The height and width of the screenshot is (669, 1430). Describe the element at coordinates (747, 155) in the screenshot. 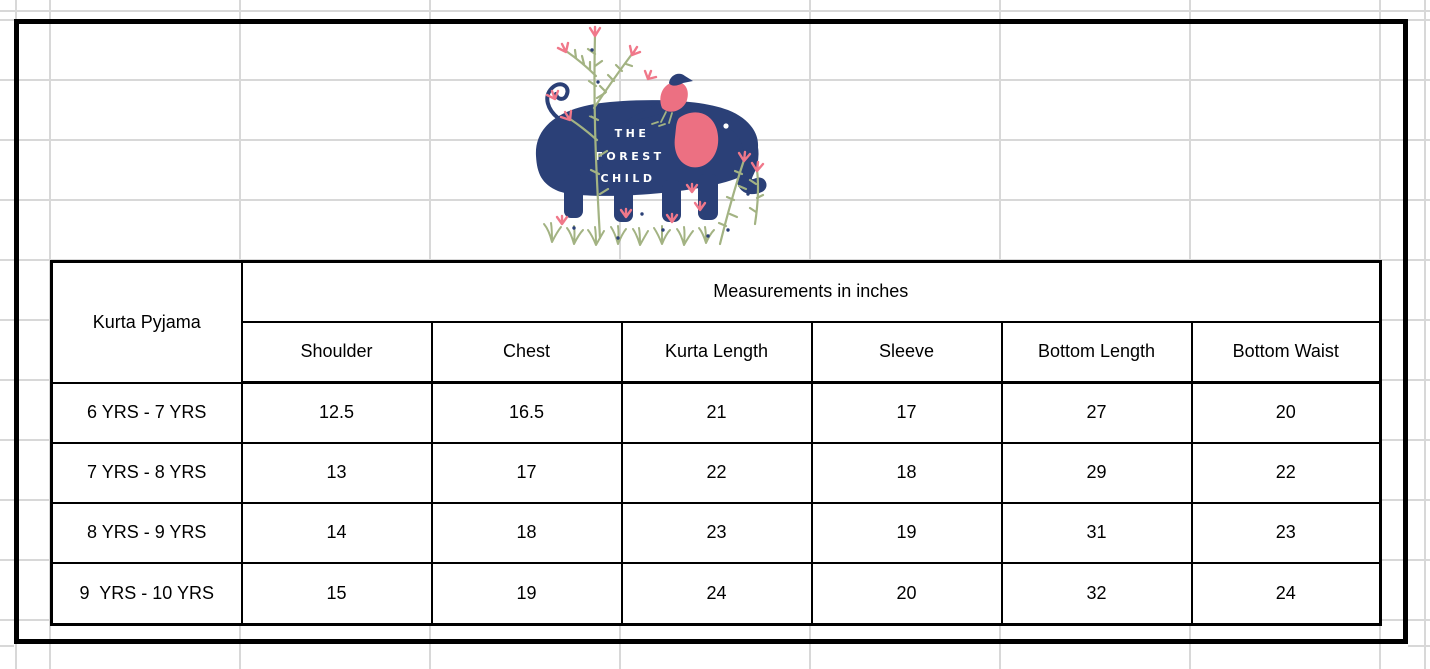

I see `elephant-trunk-icon` at that location.